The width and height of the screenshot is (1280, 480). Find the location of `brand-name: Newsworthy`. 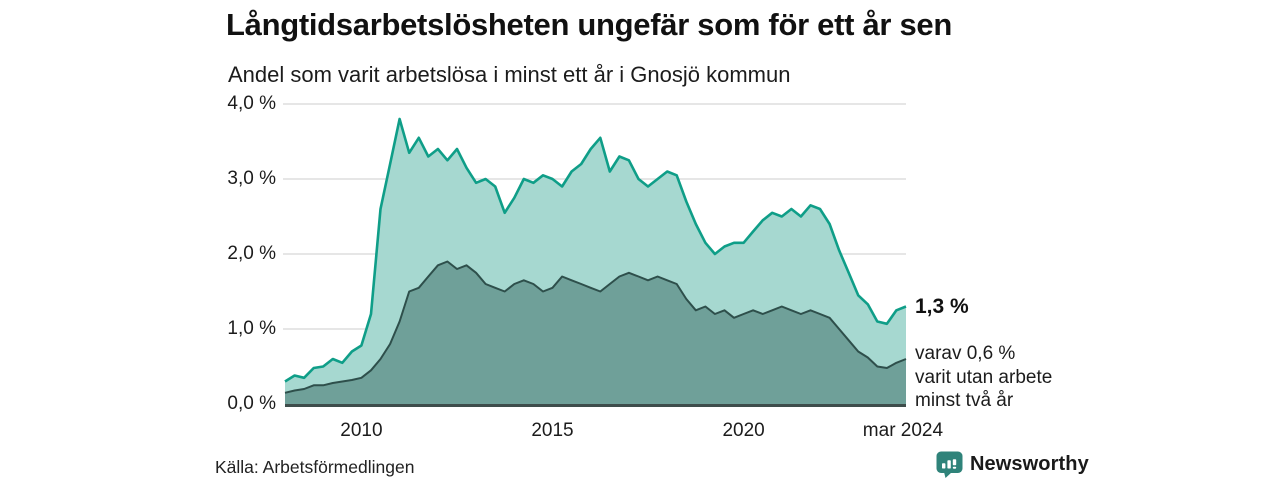

brand-name: Newsworthy is located at coordinates (1029, 464).